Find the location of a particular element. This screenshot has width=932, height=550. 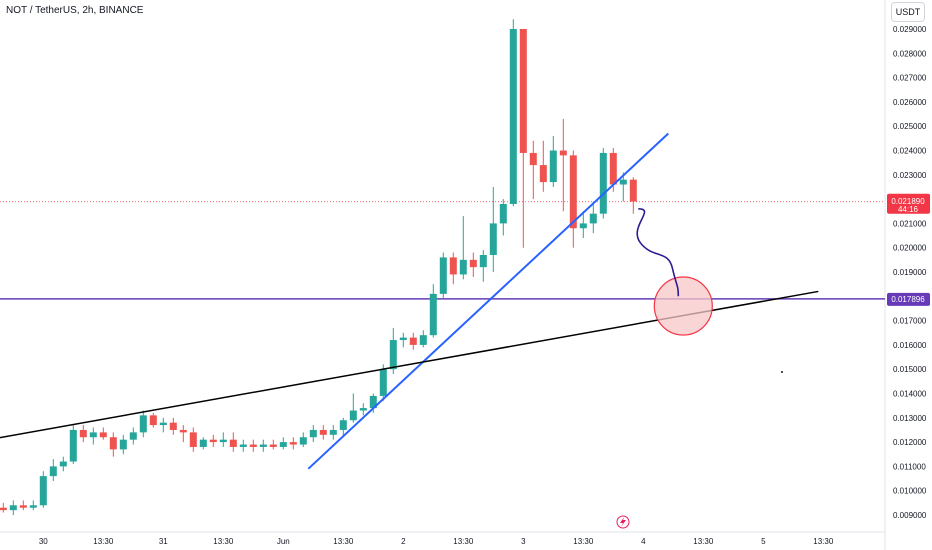

target-circle is located at coordinates (683, 306).